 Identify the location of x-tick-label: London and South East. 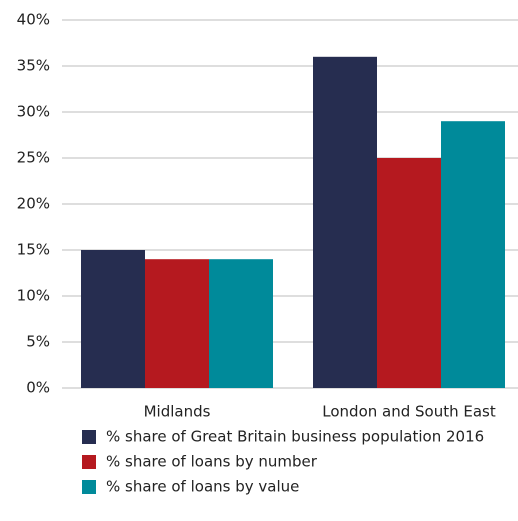
(409, 412).